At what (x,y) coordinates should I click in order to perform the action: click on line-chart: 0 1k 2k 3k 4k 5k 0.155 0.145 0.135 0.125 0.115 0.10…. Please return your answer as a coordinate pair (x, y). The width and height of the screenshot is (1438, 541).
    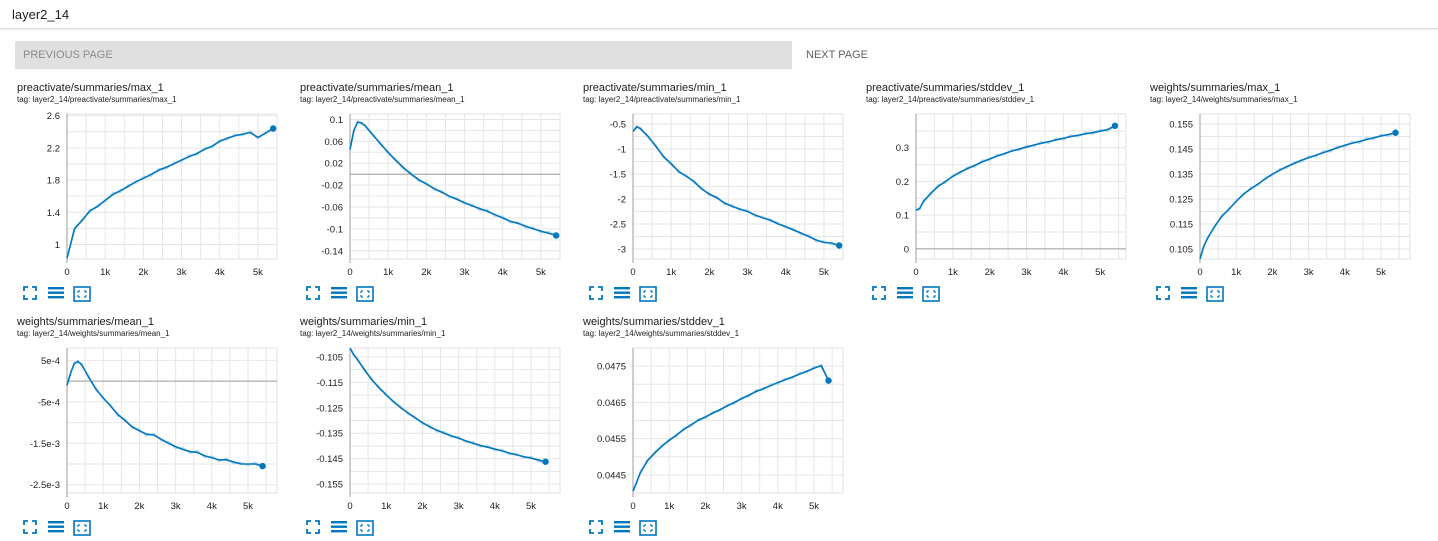
    Looking at the image, I should click on (1283, 193).